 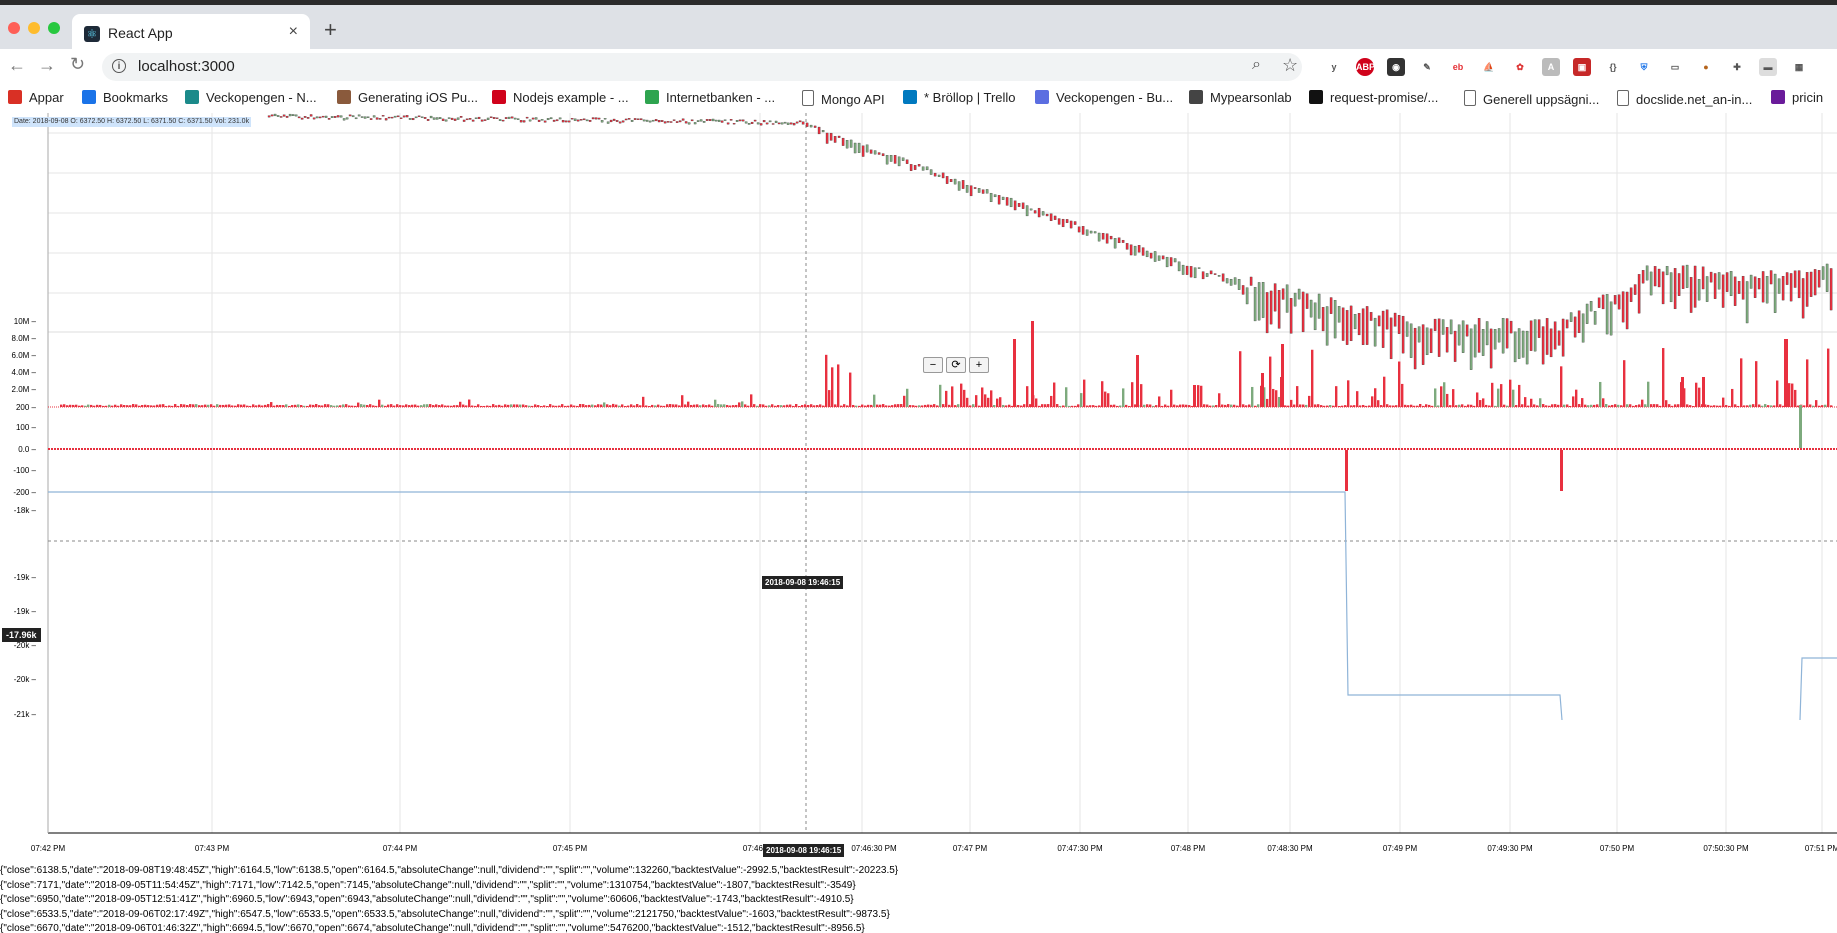 What do you see at coordinates (1551, 67) in the screenshot?
I see `angular-extension-icon: A` at bounding box center [1551, 67].